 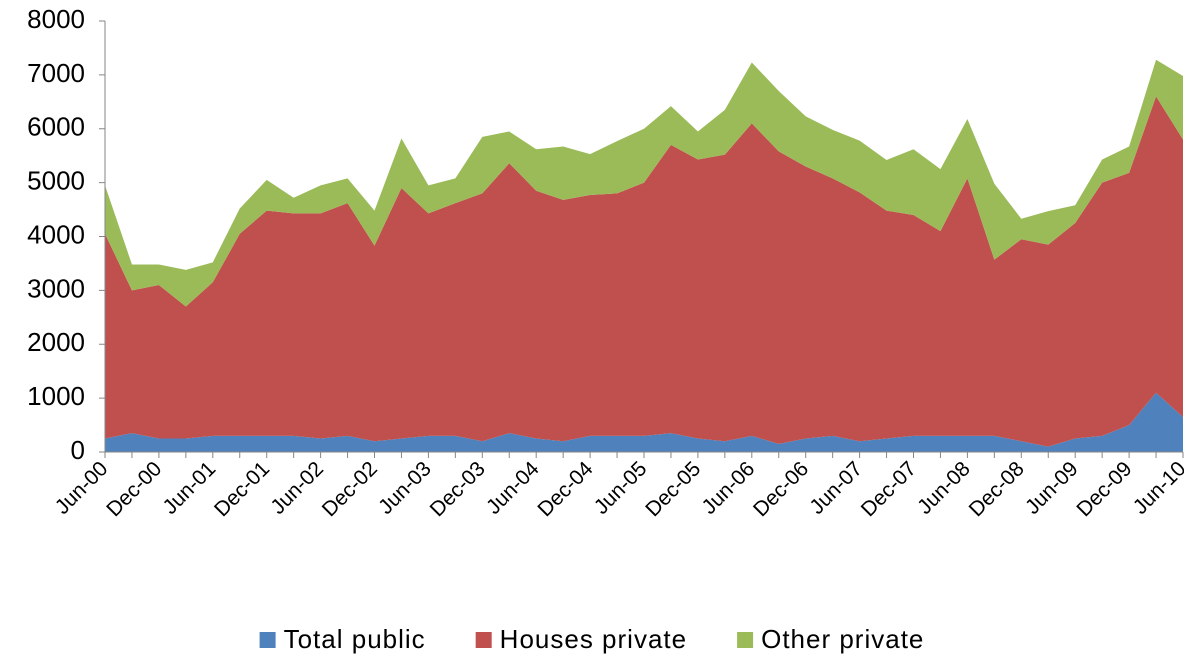 What do you see at coordinates (1104, 489) in the screenshot?
I see `x-tick-label: Dec-09` at bounding box center [1104, 489].